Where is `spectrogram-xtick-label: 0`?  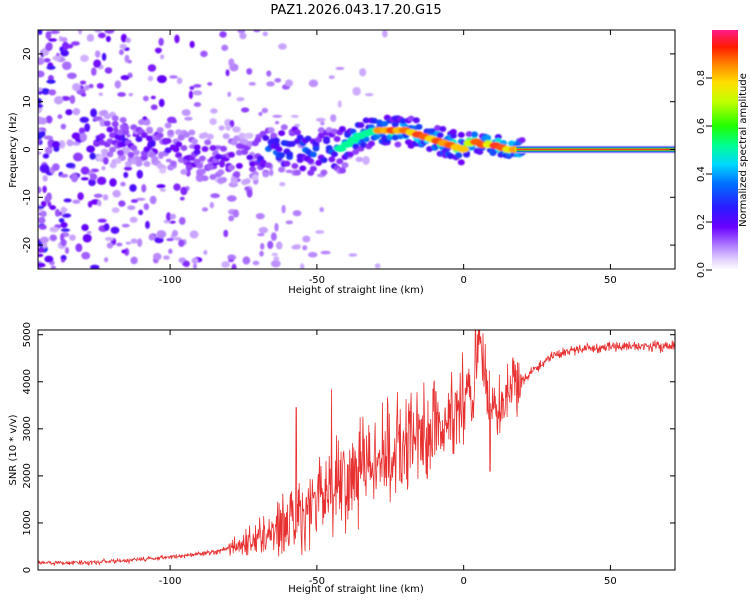
spectrogram-xtick-label: 0 is located at coordinates (463, 280).